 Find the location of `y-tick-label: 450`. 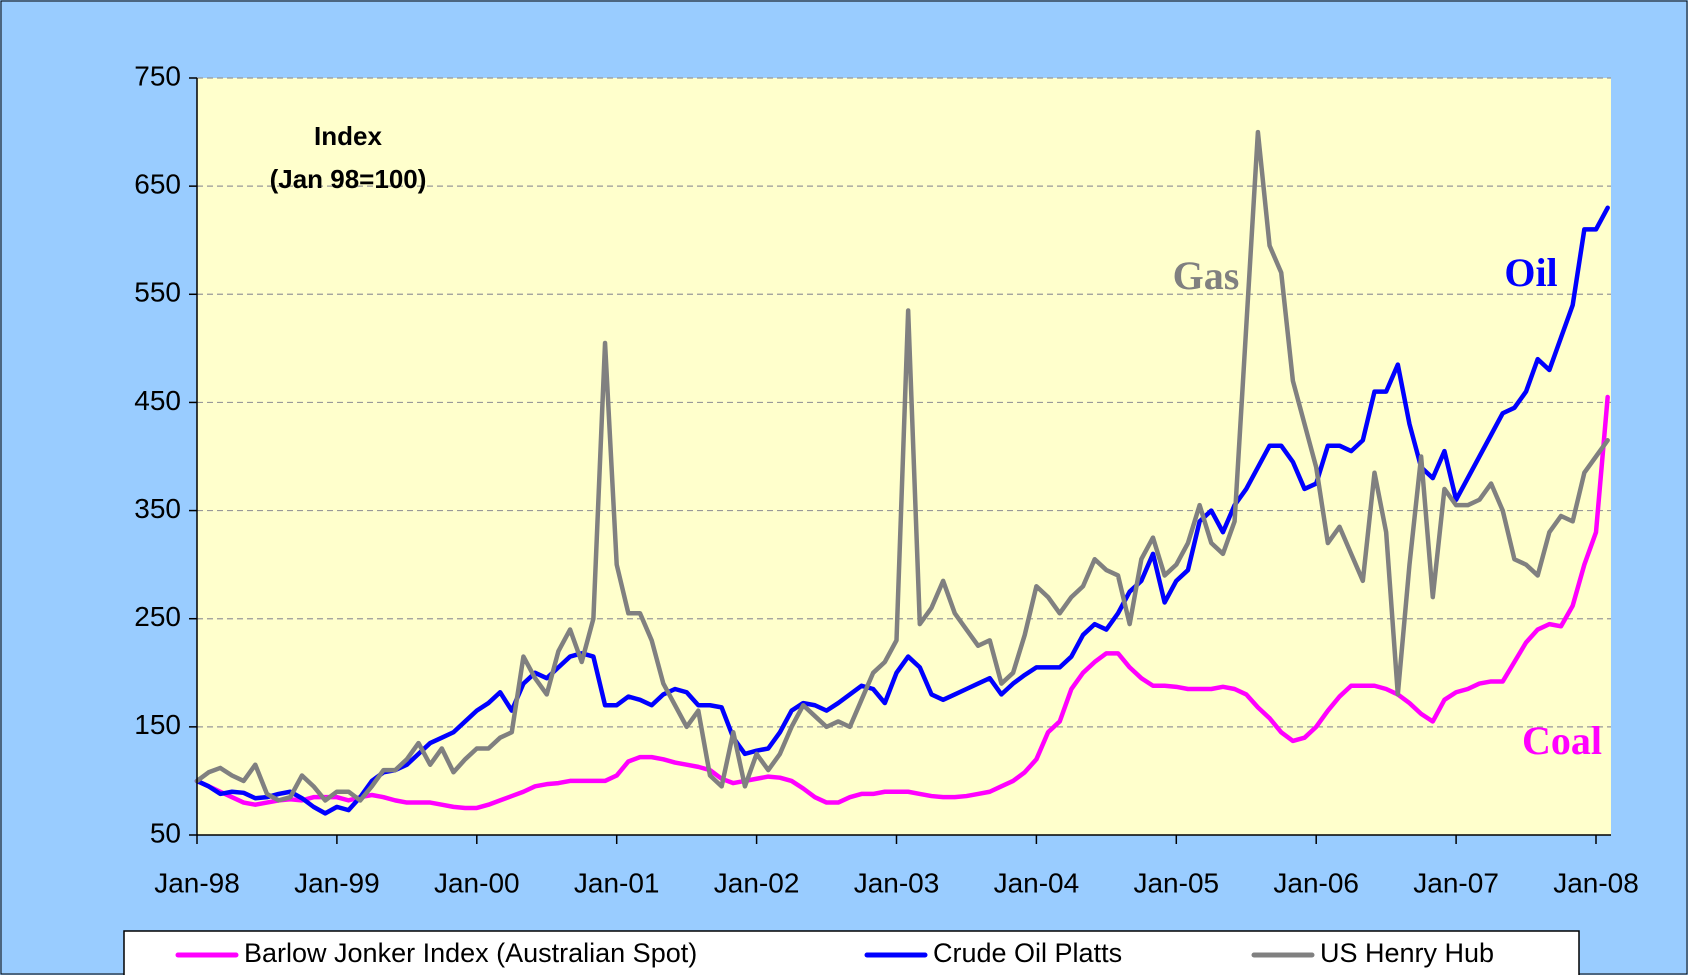

y-tick-label: 450 is located at coordinates (157, 400).